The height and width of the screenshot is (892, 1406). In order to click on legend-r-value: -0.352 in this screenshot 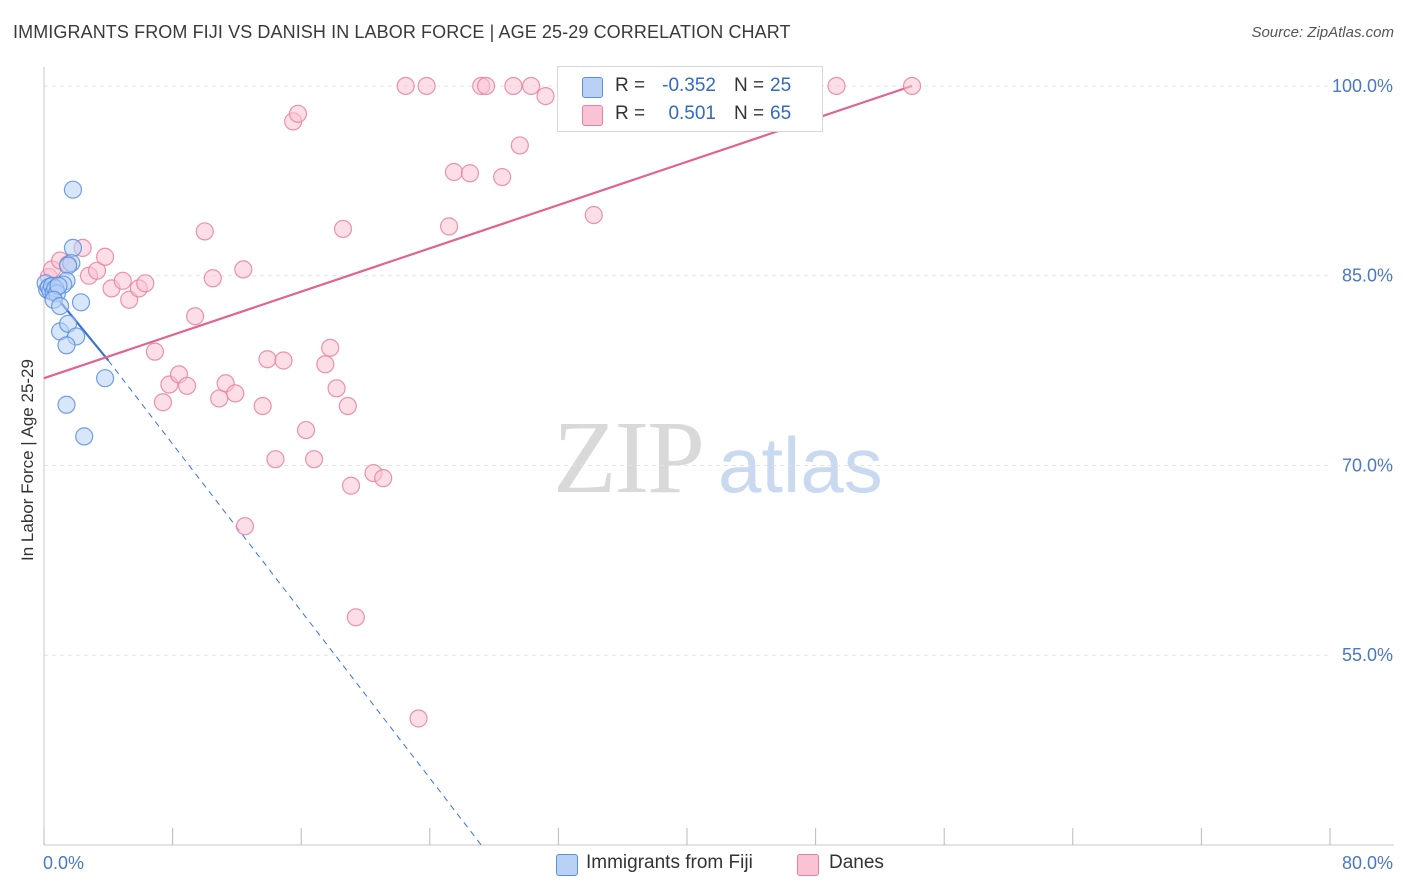, I will do `click(689, 85)`.